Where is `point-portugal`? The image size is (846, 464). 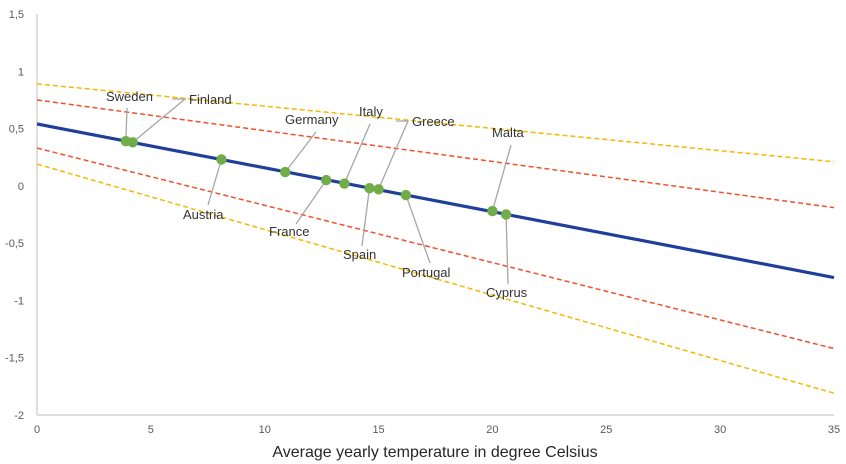
point-portugal is located at coordinates (406, 195).